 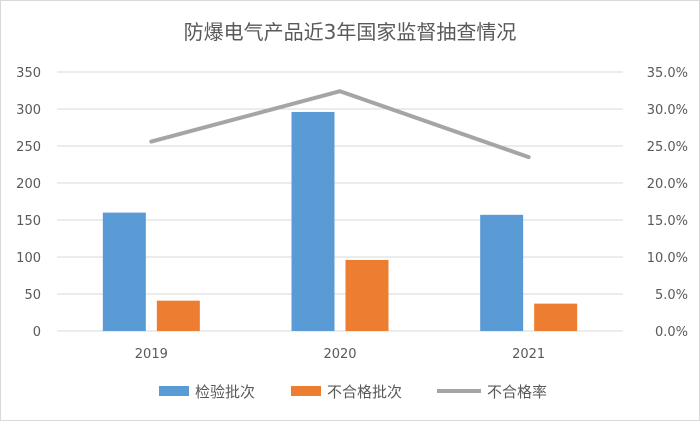 What do you see at coordinates (671, 332) in the screenshot?
I see `y-right-tick-label: 0.0%` at bounding box center [671, 332].